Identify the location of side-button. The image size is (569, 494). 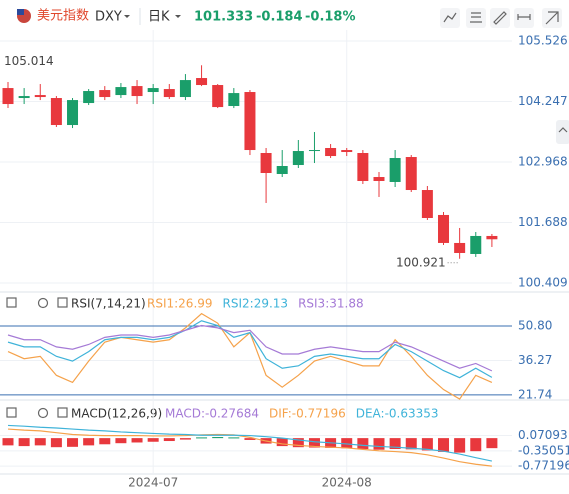
(562, 132).